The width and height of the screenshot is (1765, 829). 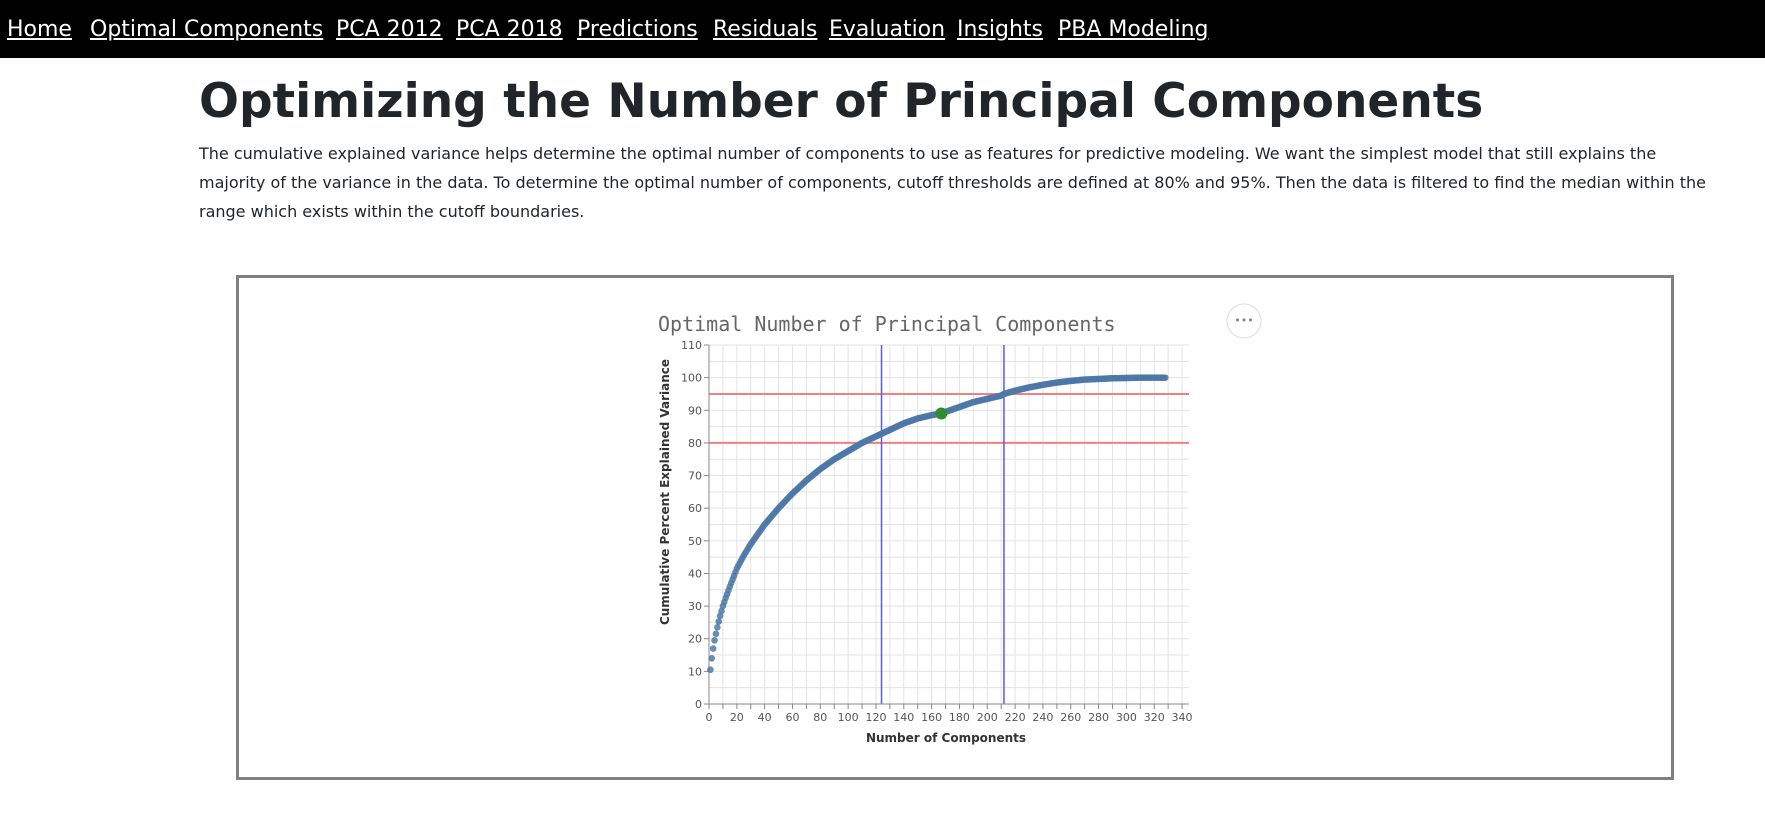 I want to click on x-tick-label: 180, so click(x=959, y=717).